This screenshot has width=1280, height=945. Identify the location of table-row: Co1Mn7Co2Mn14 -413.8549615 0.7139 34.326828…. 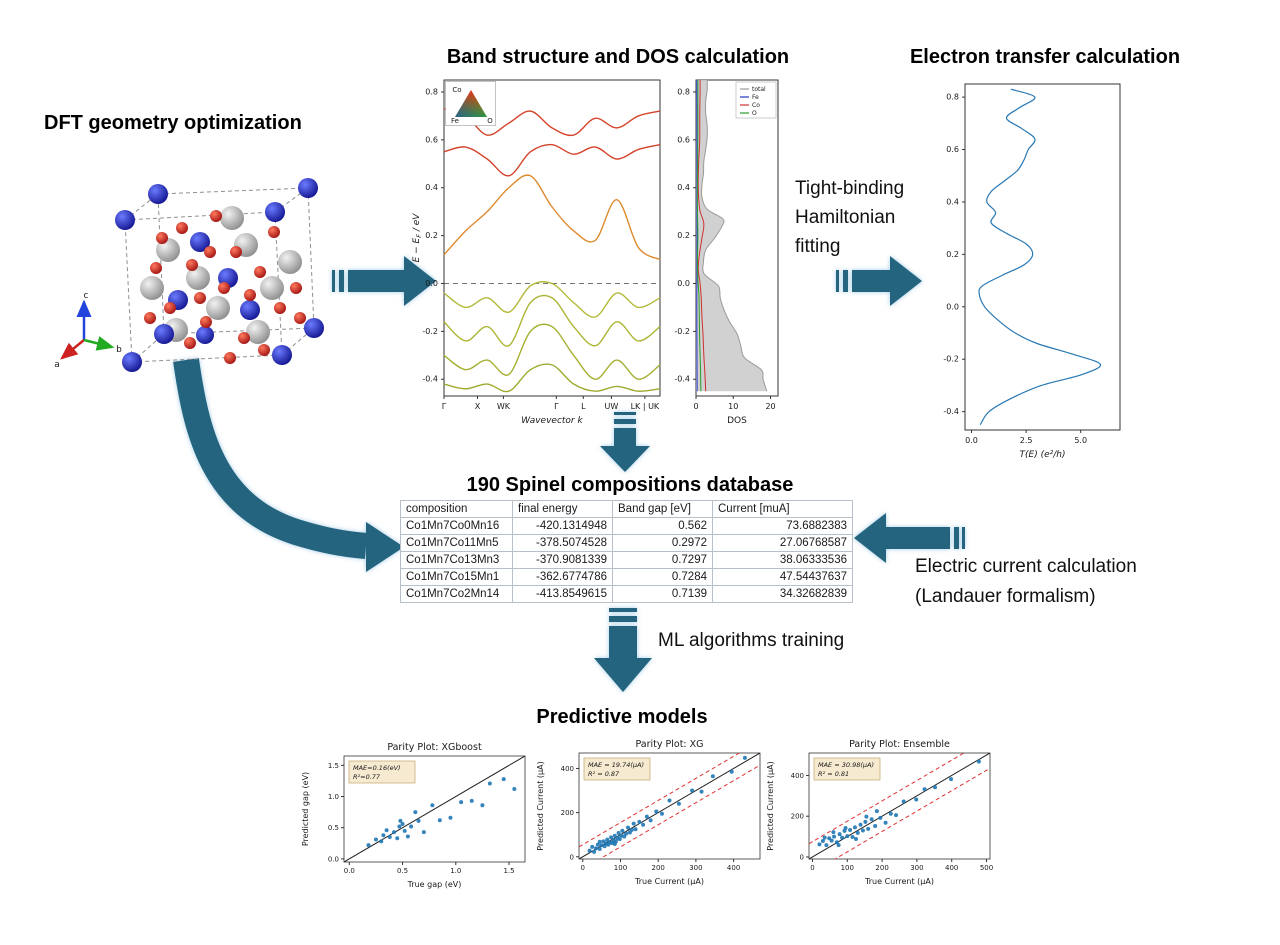
(626, 594).